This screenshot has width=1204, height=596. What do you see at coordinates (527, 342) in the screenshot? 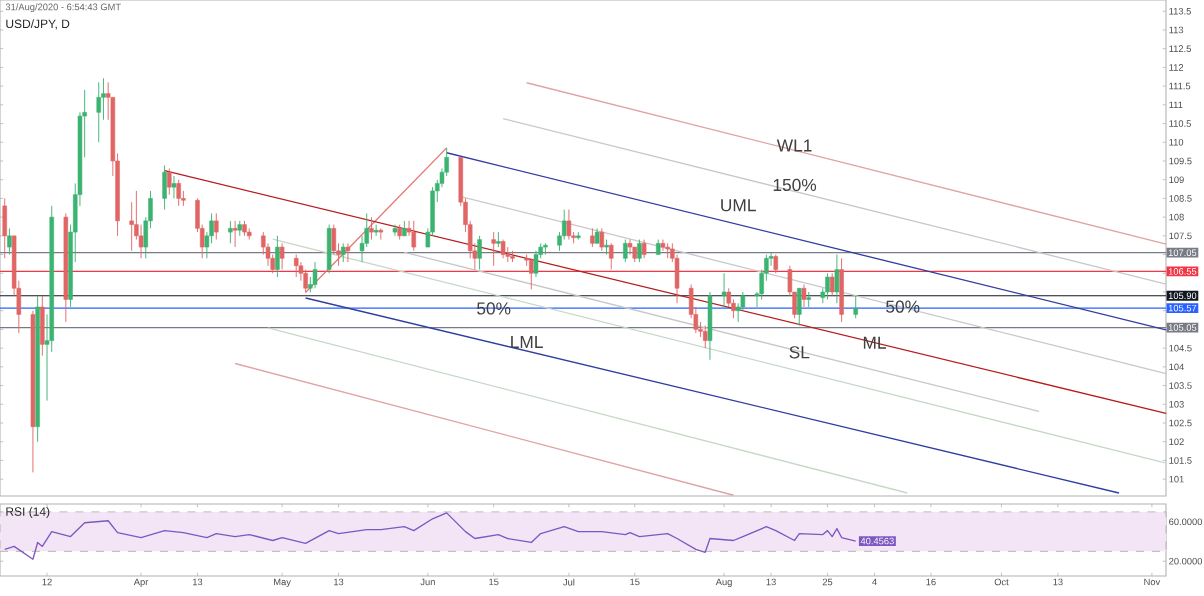
I see `annotation: LML` at bounding box center [527, 342].